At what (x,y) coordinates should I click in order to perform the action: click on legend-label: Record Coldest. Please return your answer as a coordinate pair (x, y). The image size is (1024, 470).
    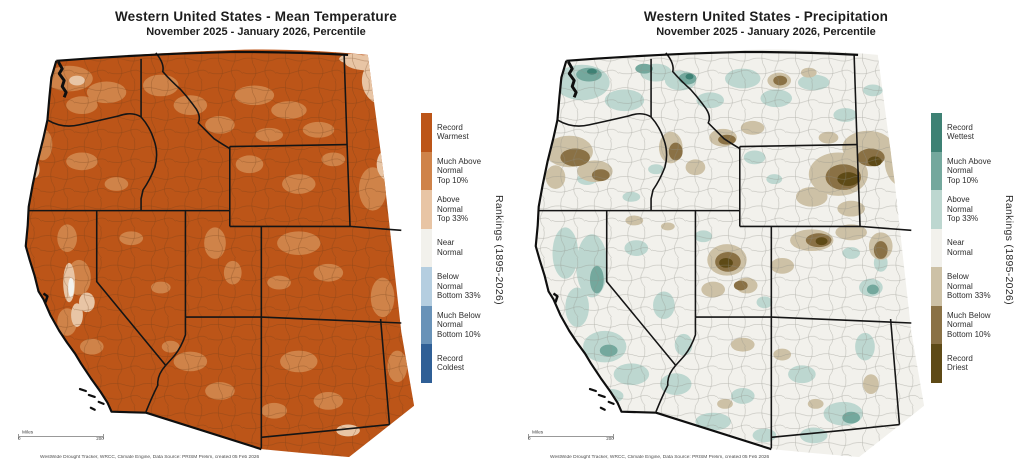
    Looking at the image, I should click on (451, 363).